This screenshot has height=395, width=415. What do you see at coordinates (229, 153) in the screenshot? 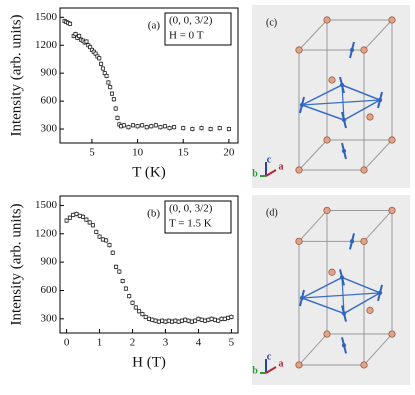
I see `x-tick-label: 20` at bounding box center [229, 153].